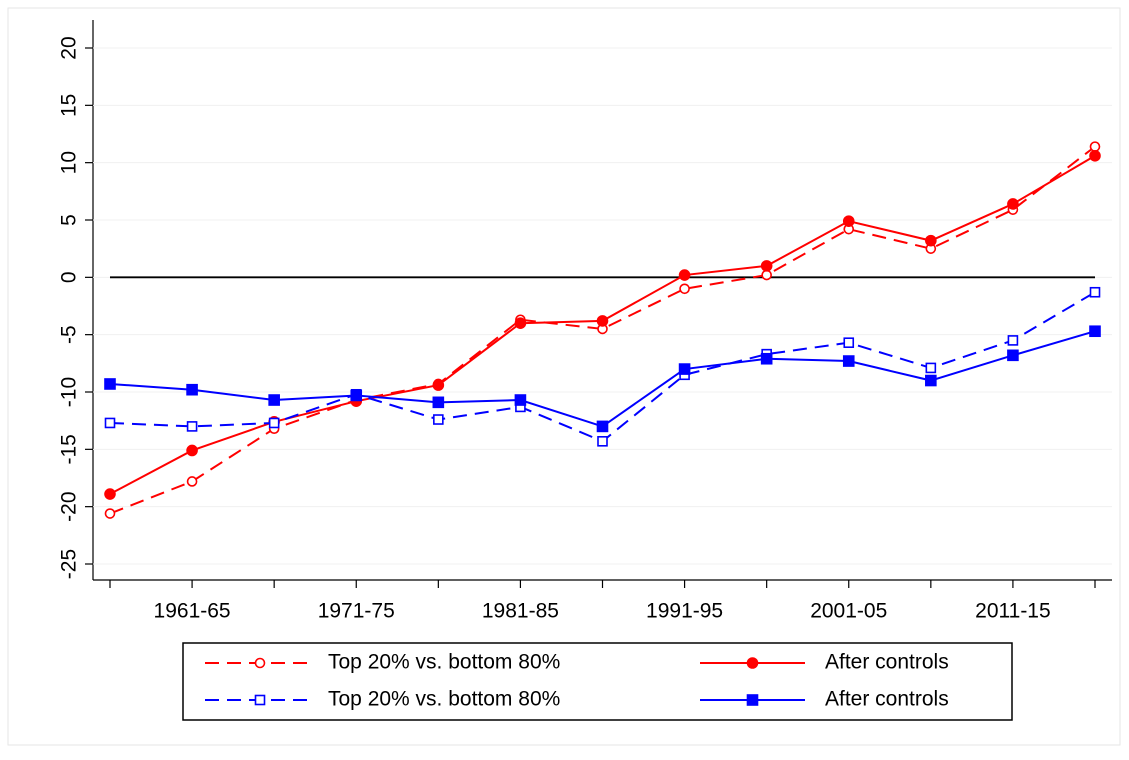 The height and width of the screenshot is (760, 1129). What do you see at coordinates (69, 334) in the screenshot?
I see `y-tick-label: -5` at bounding box center [69, 334].